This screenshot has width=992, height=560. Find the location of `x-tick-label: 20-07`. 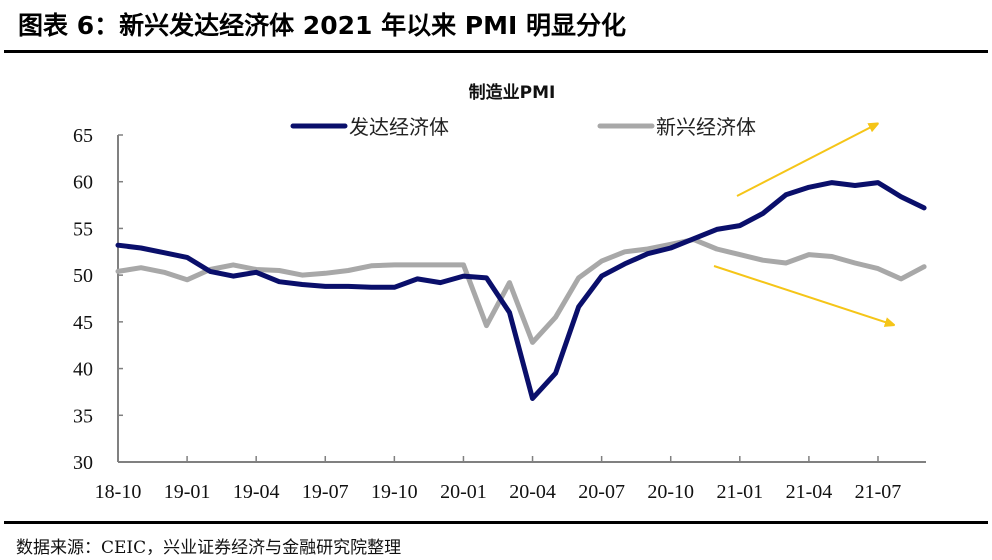

x-tick-label: 20-07 is located at coordinates (601, 492).